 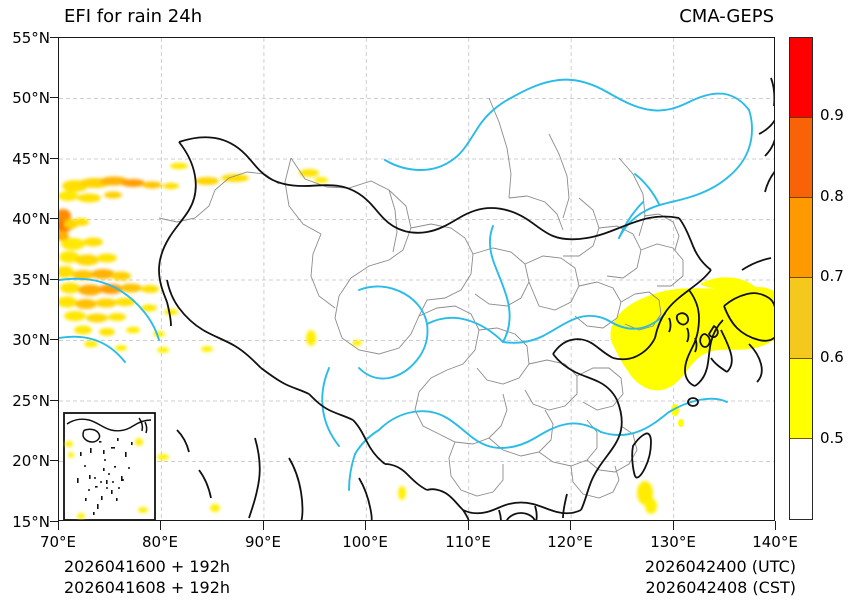 I want to click on south-china-sea-inset, so click(x=109, y=466).